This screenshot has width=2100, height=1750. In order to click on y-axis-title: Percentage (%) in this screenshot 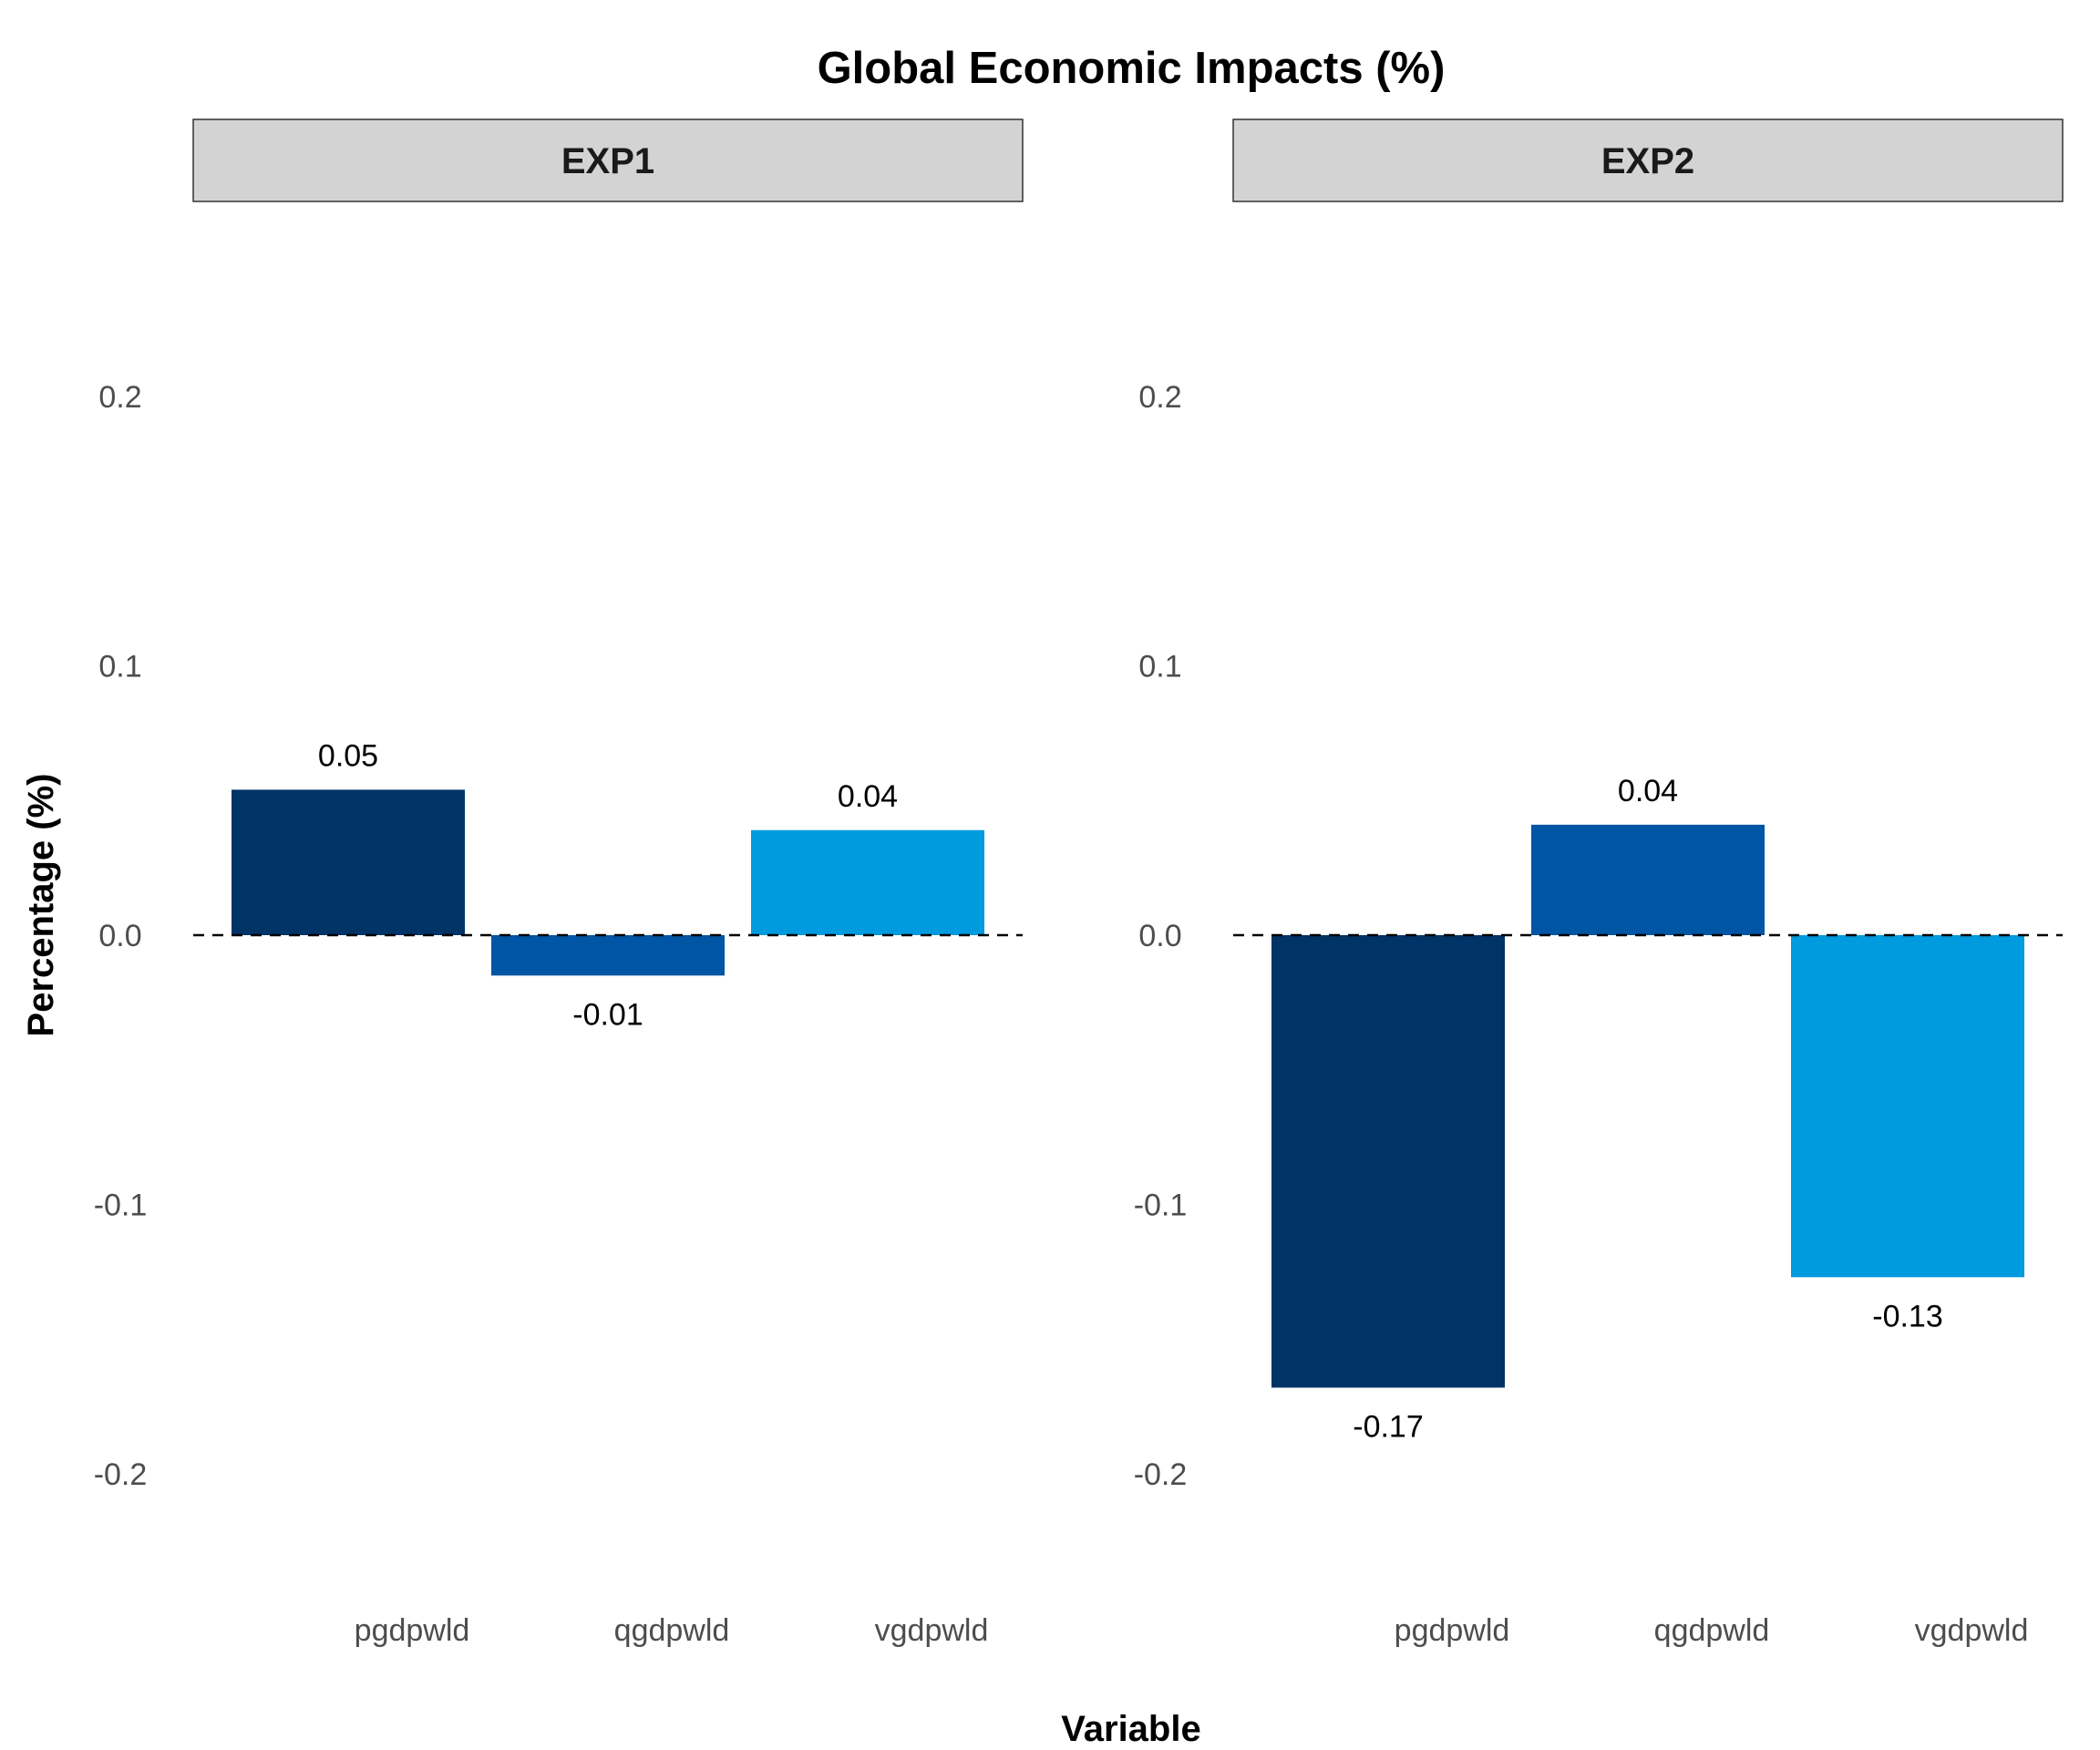, I will do `click(41, 905)`.